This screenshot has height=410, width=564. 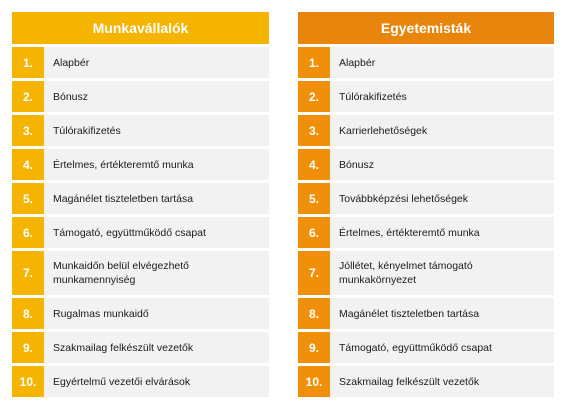 I want to click on list-item: 10. Szakmailag felkészült vezetők, so click(x=426, y=381).